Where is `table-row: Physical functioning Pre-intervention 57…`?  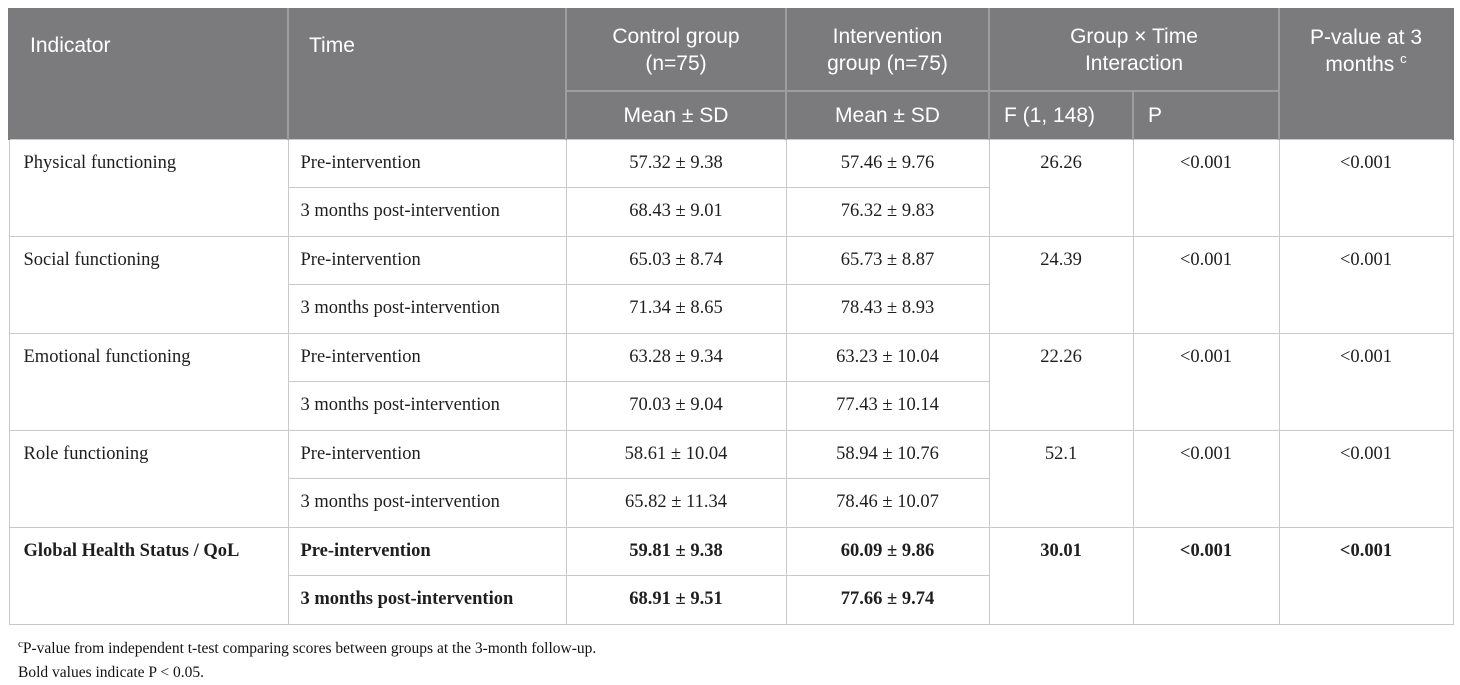 table-row: Physical functioning Pre-intervention 57… is located at coordinates (731, 187).